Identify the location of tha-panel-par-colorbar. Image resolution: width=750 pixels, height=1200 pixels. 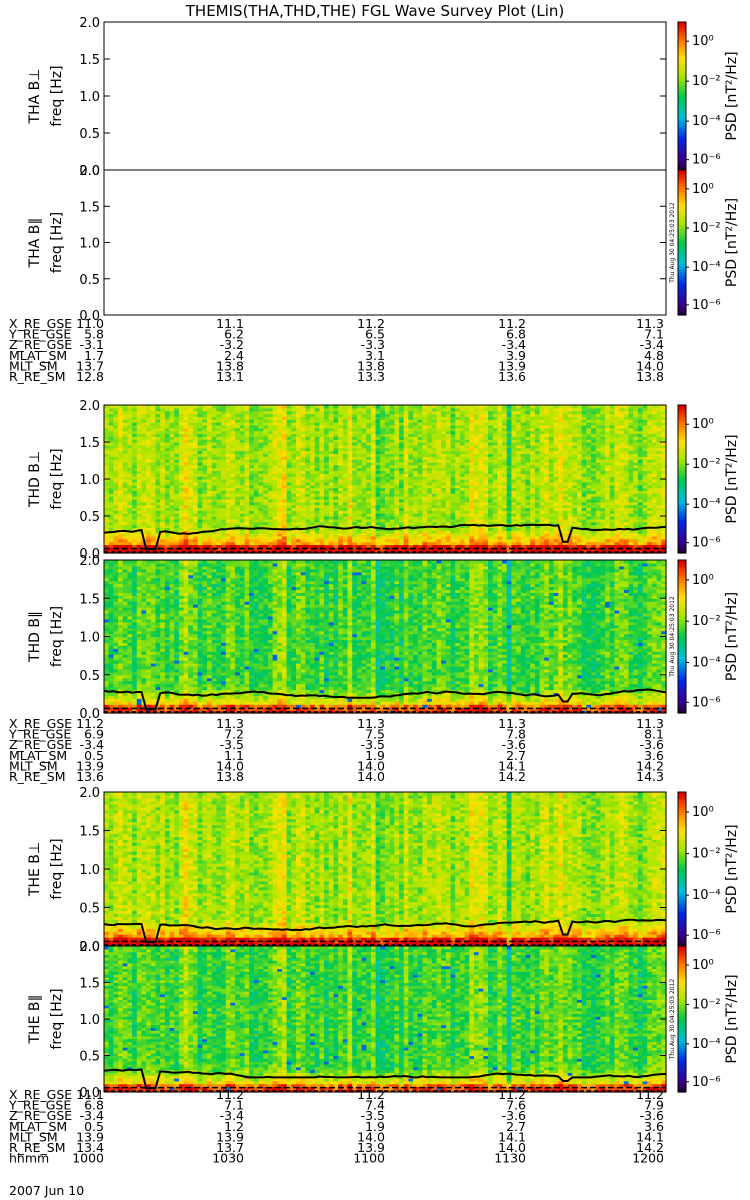
(682, 243).